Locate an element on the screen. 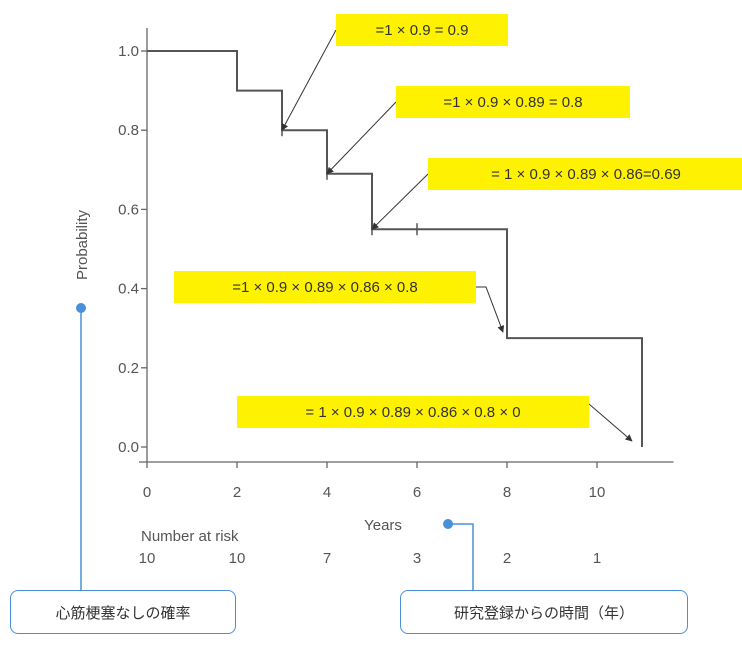 Image resolution: width=742 pixels, height=647 pixels. years-callout-label: 研究登録からの時間（年） is located at coordinates (543, 612).